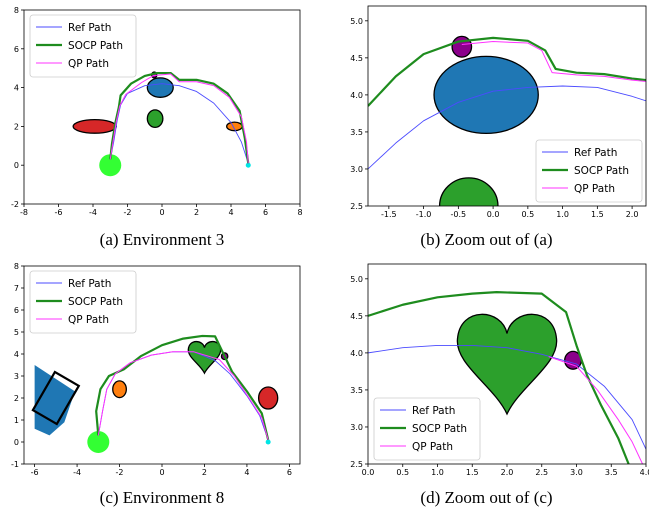 Image resolution: width=649 pixels, height=516 pixels. I want to click on obstacle-0-frame, so click(56, 398).